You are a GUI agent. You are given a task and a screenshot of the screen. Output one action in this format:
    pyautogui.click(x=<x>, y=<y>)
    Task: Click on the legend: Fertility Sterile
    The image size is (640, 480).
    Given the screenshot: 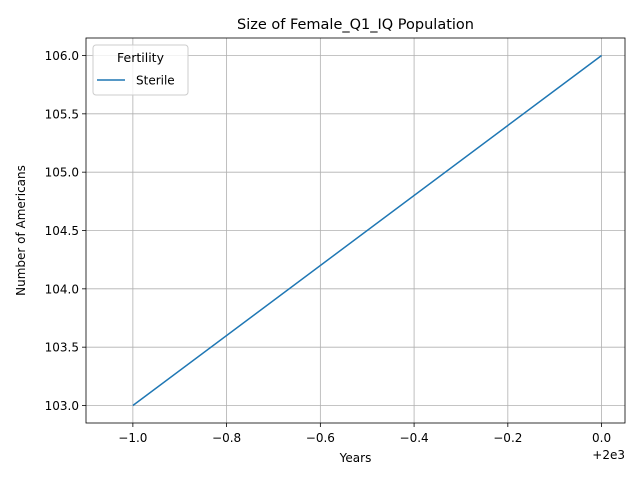 What is the action you would take?
    pyautogui.click(x=140, y=70)
    